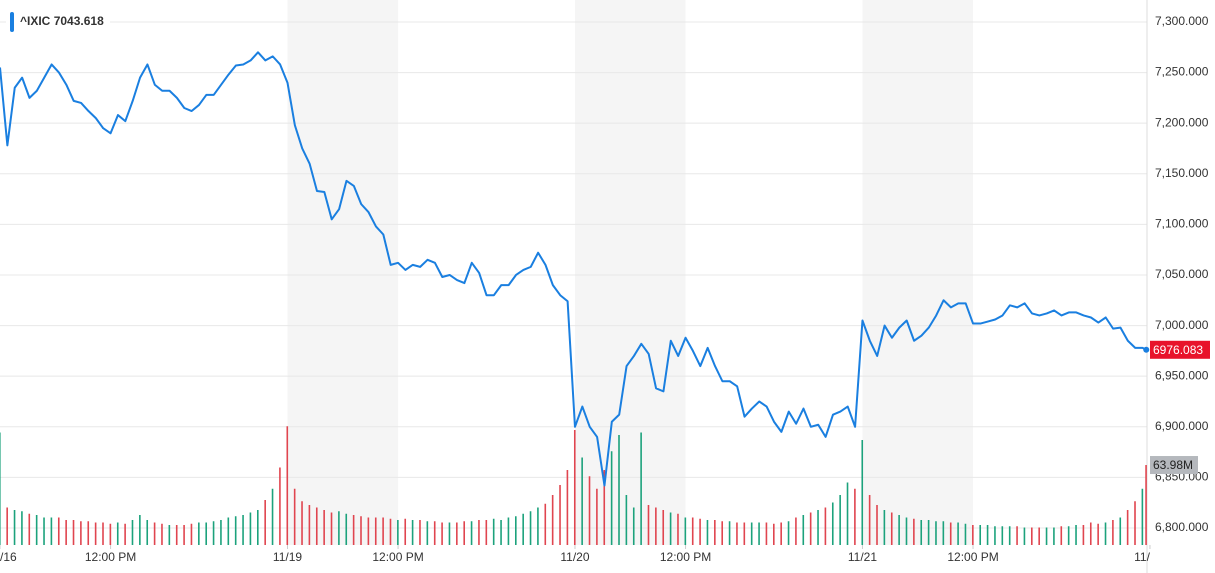  I want to click on x-tick-label: 11/19, so click(287, 557).